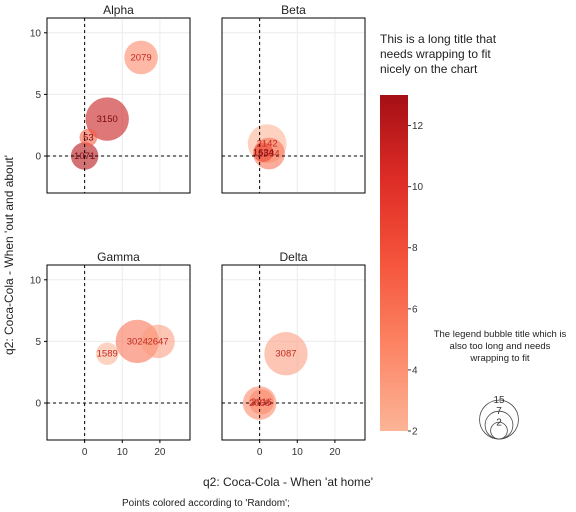  Describe the element at coordinates (118, 10) in the screenshot. I see `panel-title: Alpha` at that location.